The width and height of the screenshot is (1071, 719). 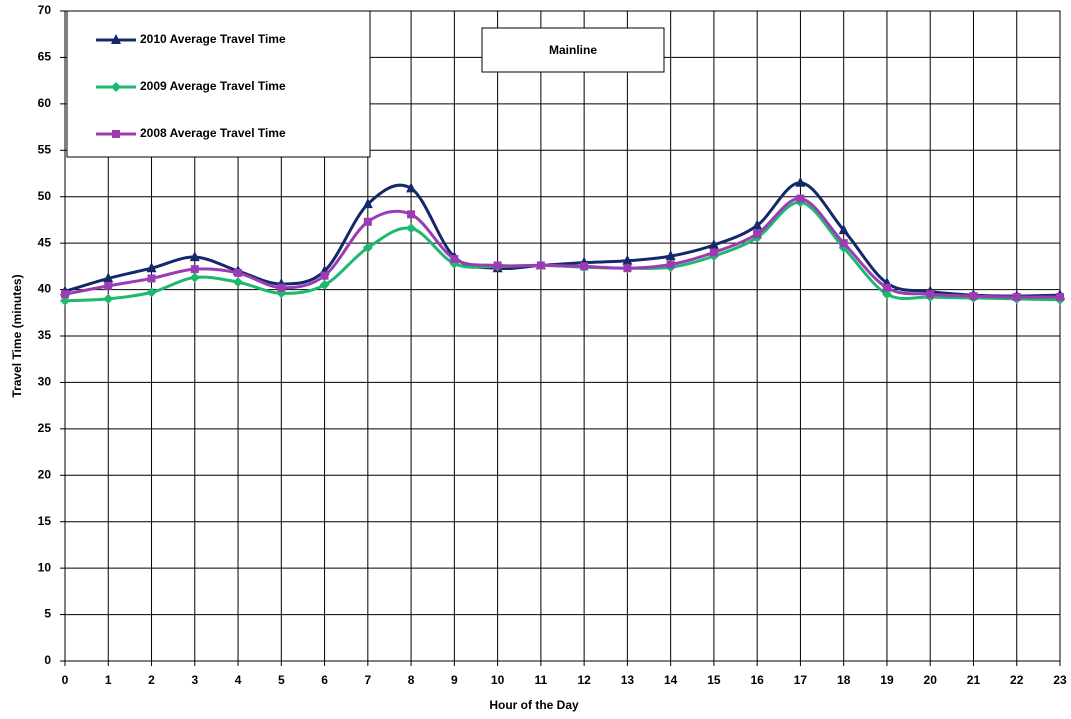 I want to click on y-tick-label: 10, so click(x=45, y=567).